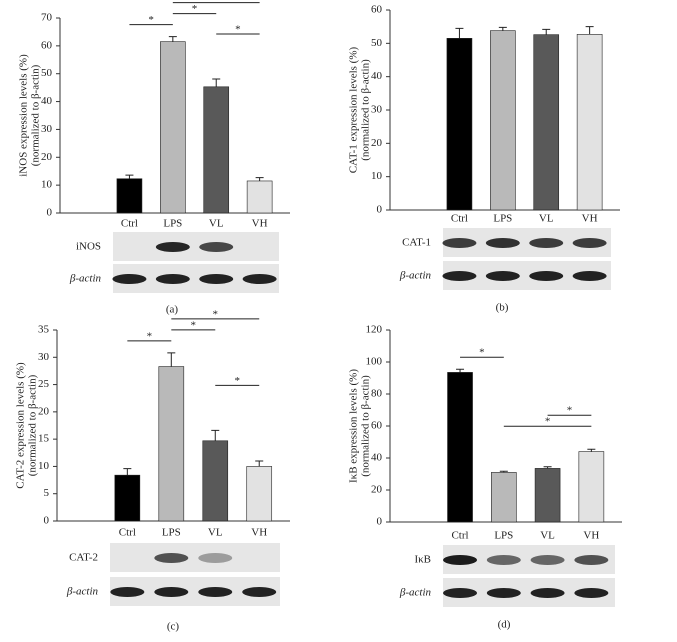  Describe the element at coordinates (422, 560) in the screenshot. I see `blot-label: IκB` at that location.